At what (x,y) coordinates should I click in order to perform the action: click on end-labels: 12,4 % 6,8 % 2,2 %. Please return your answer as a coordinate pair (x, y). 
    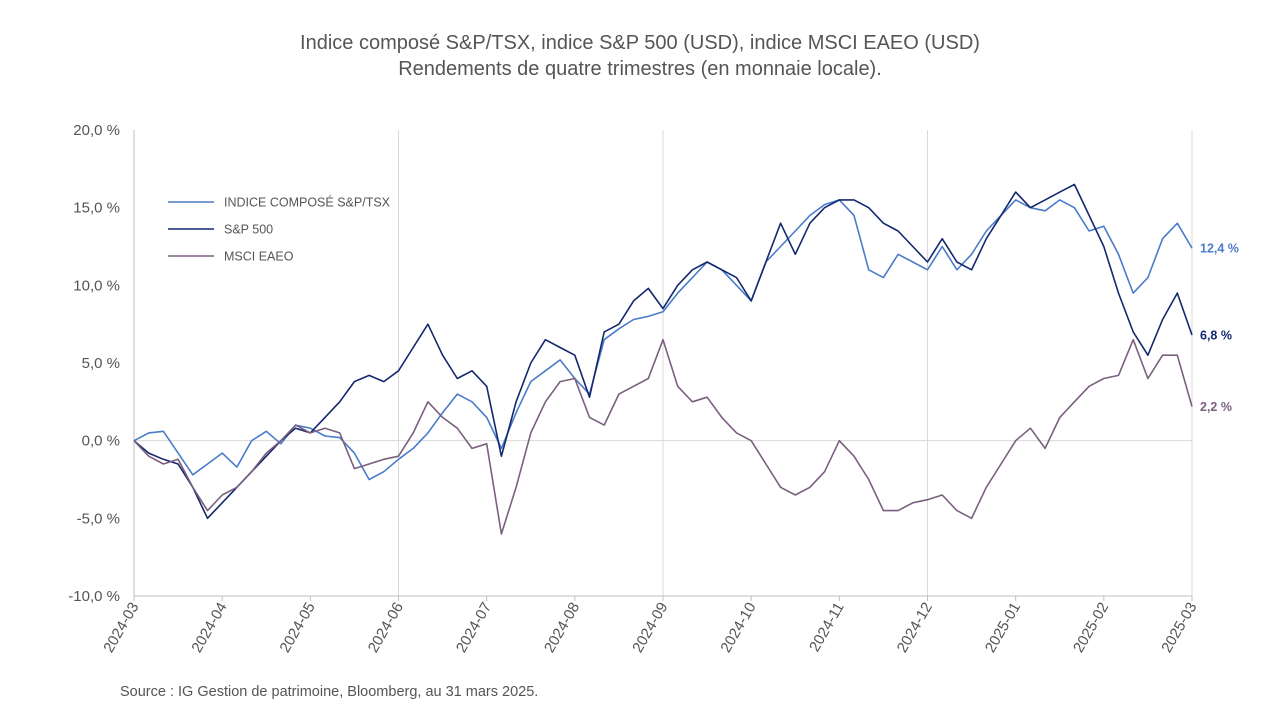
    Looking at the image, I should click on (1219, 328).